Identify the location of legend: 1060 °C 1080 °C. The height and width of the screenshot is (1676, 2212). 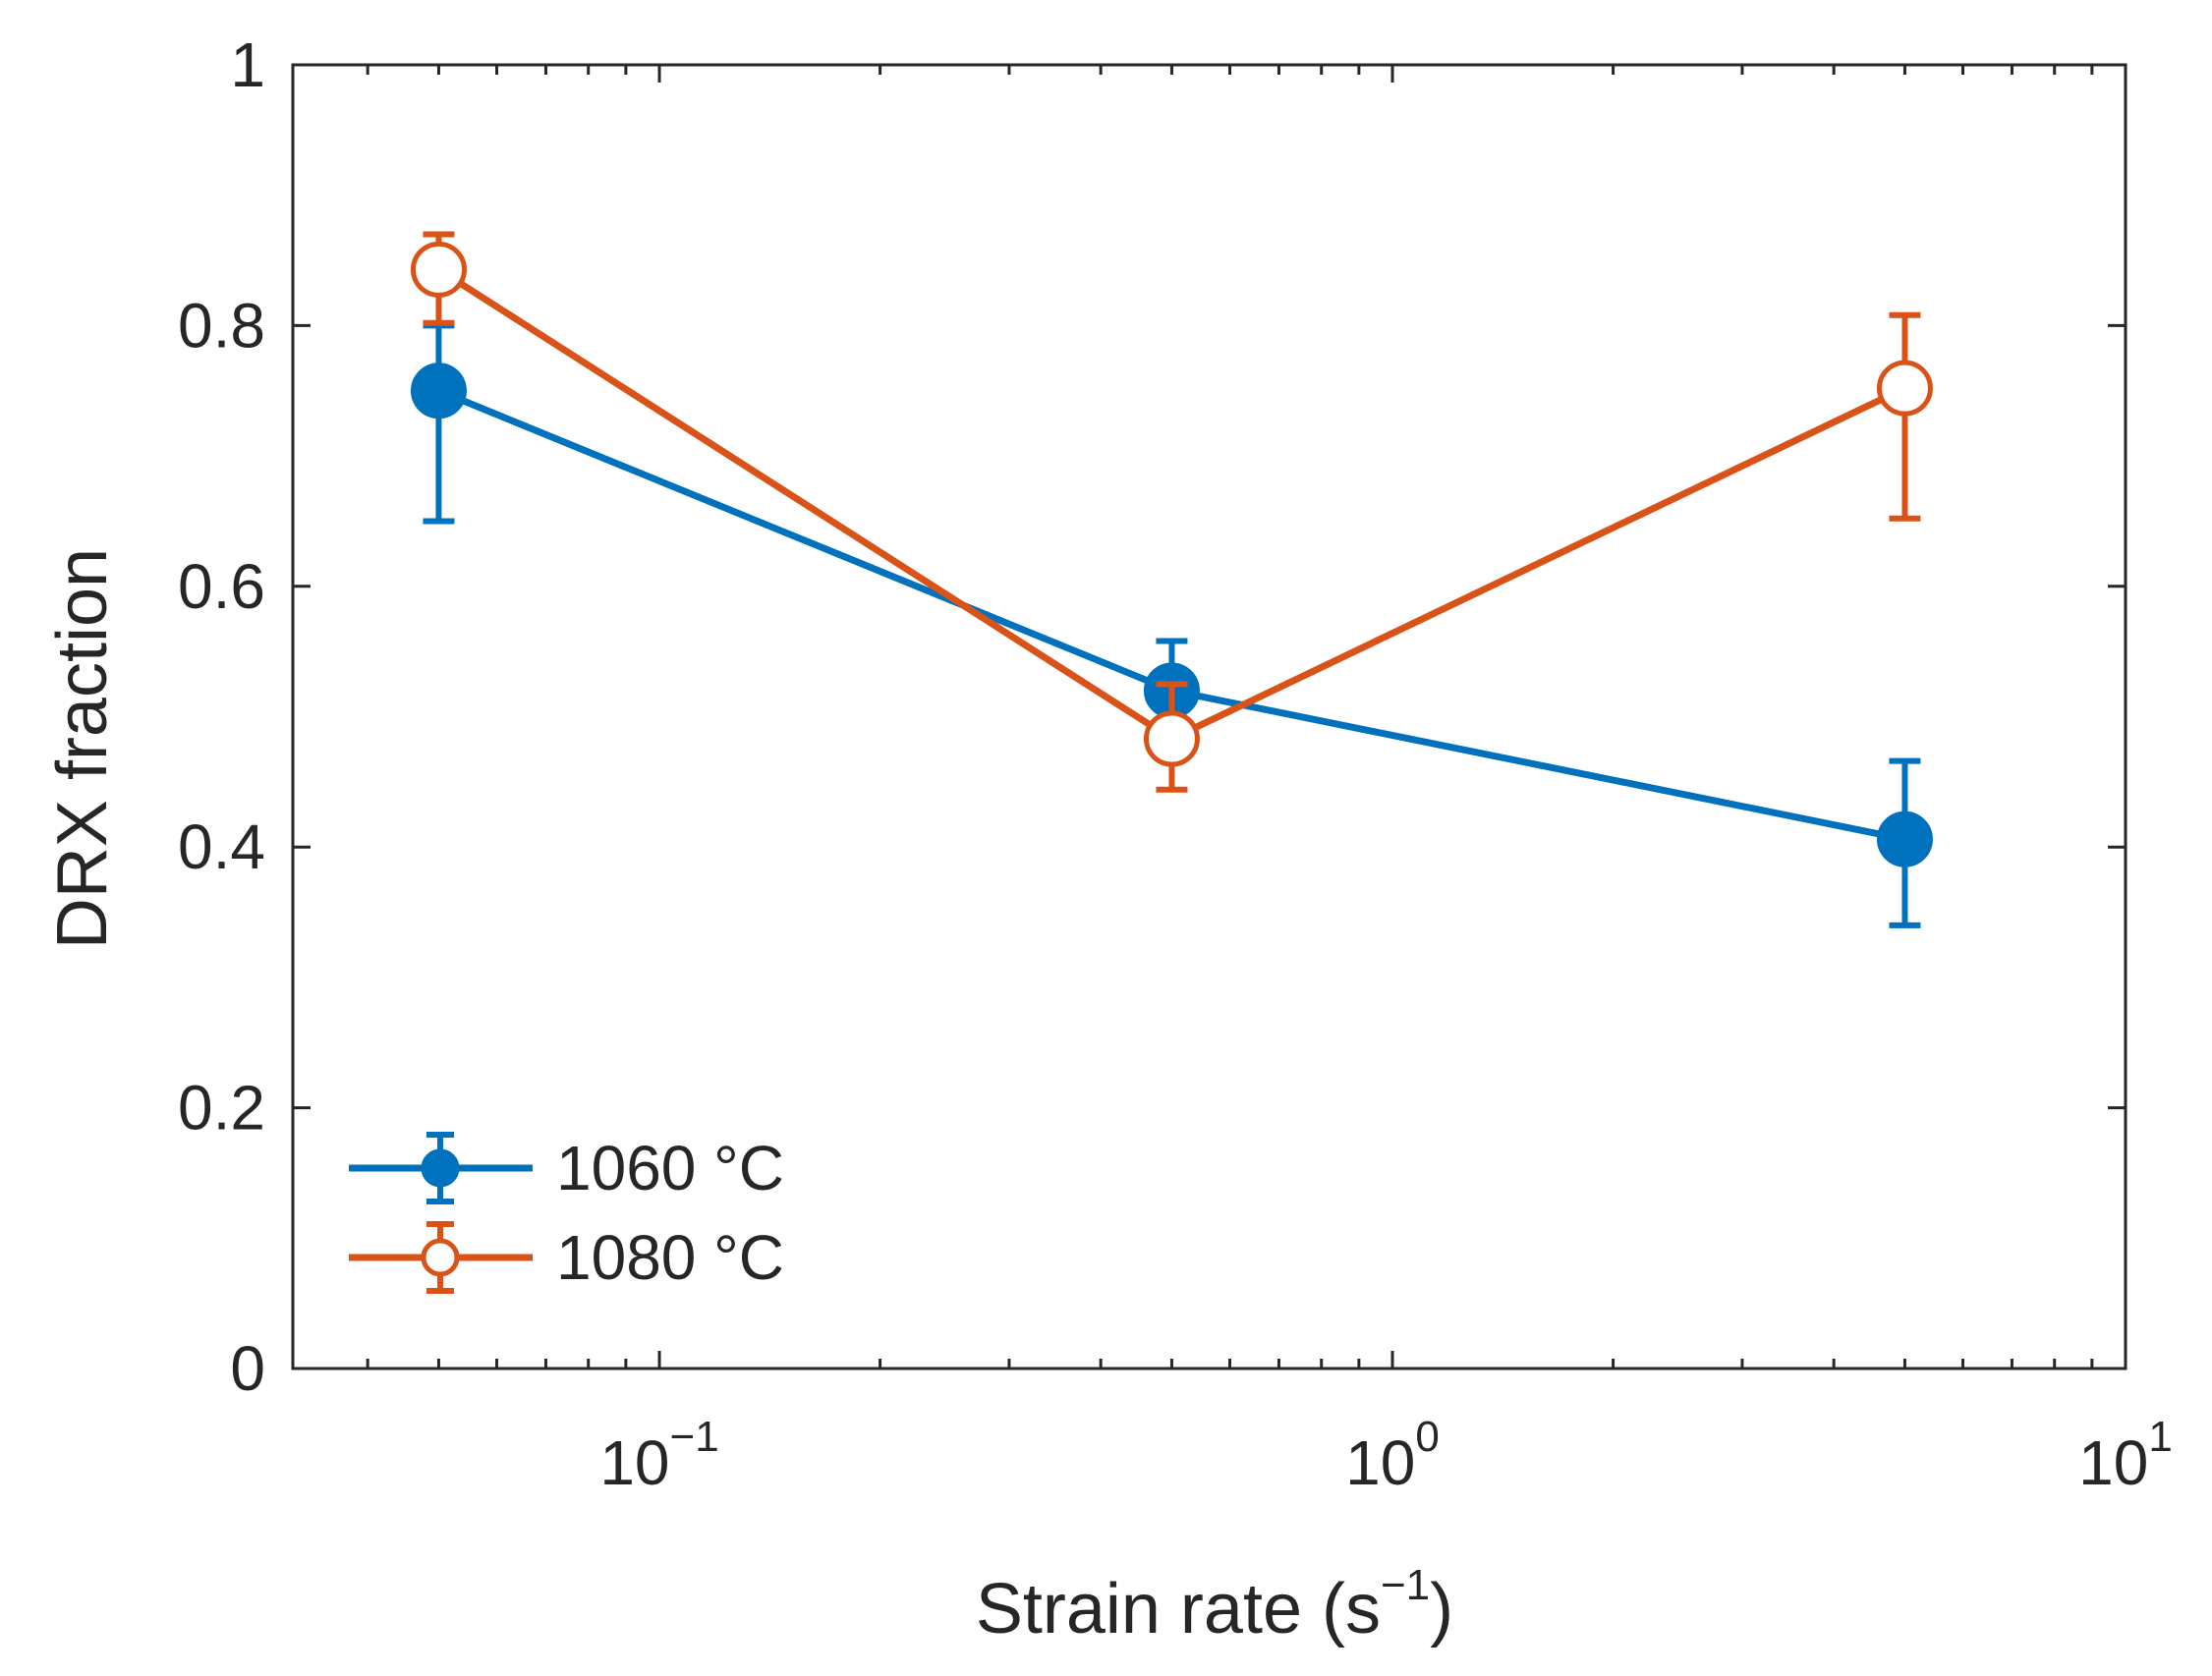
(566, 1213).